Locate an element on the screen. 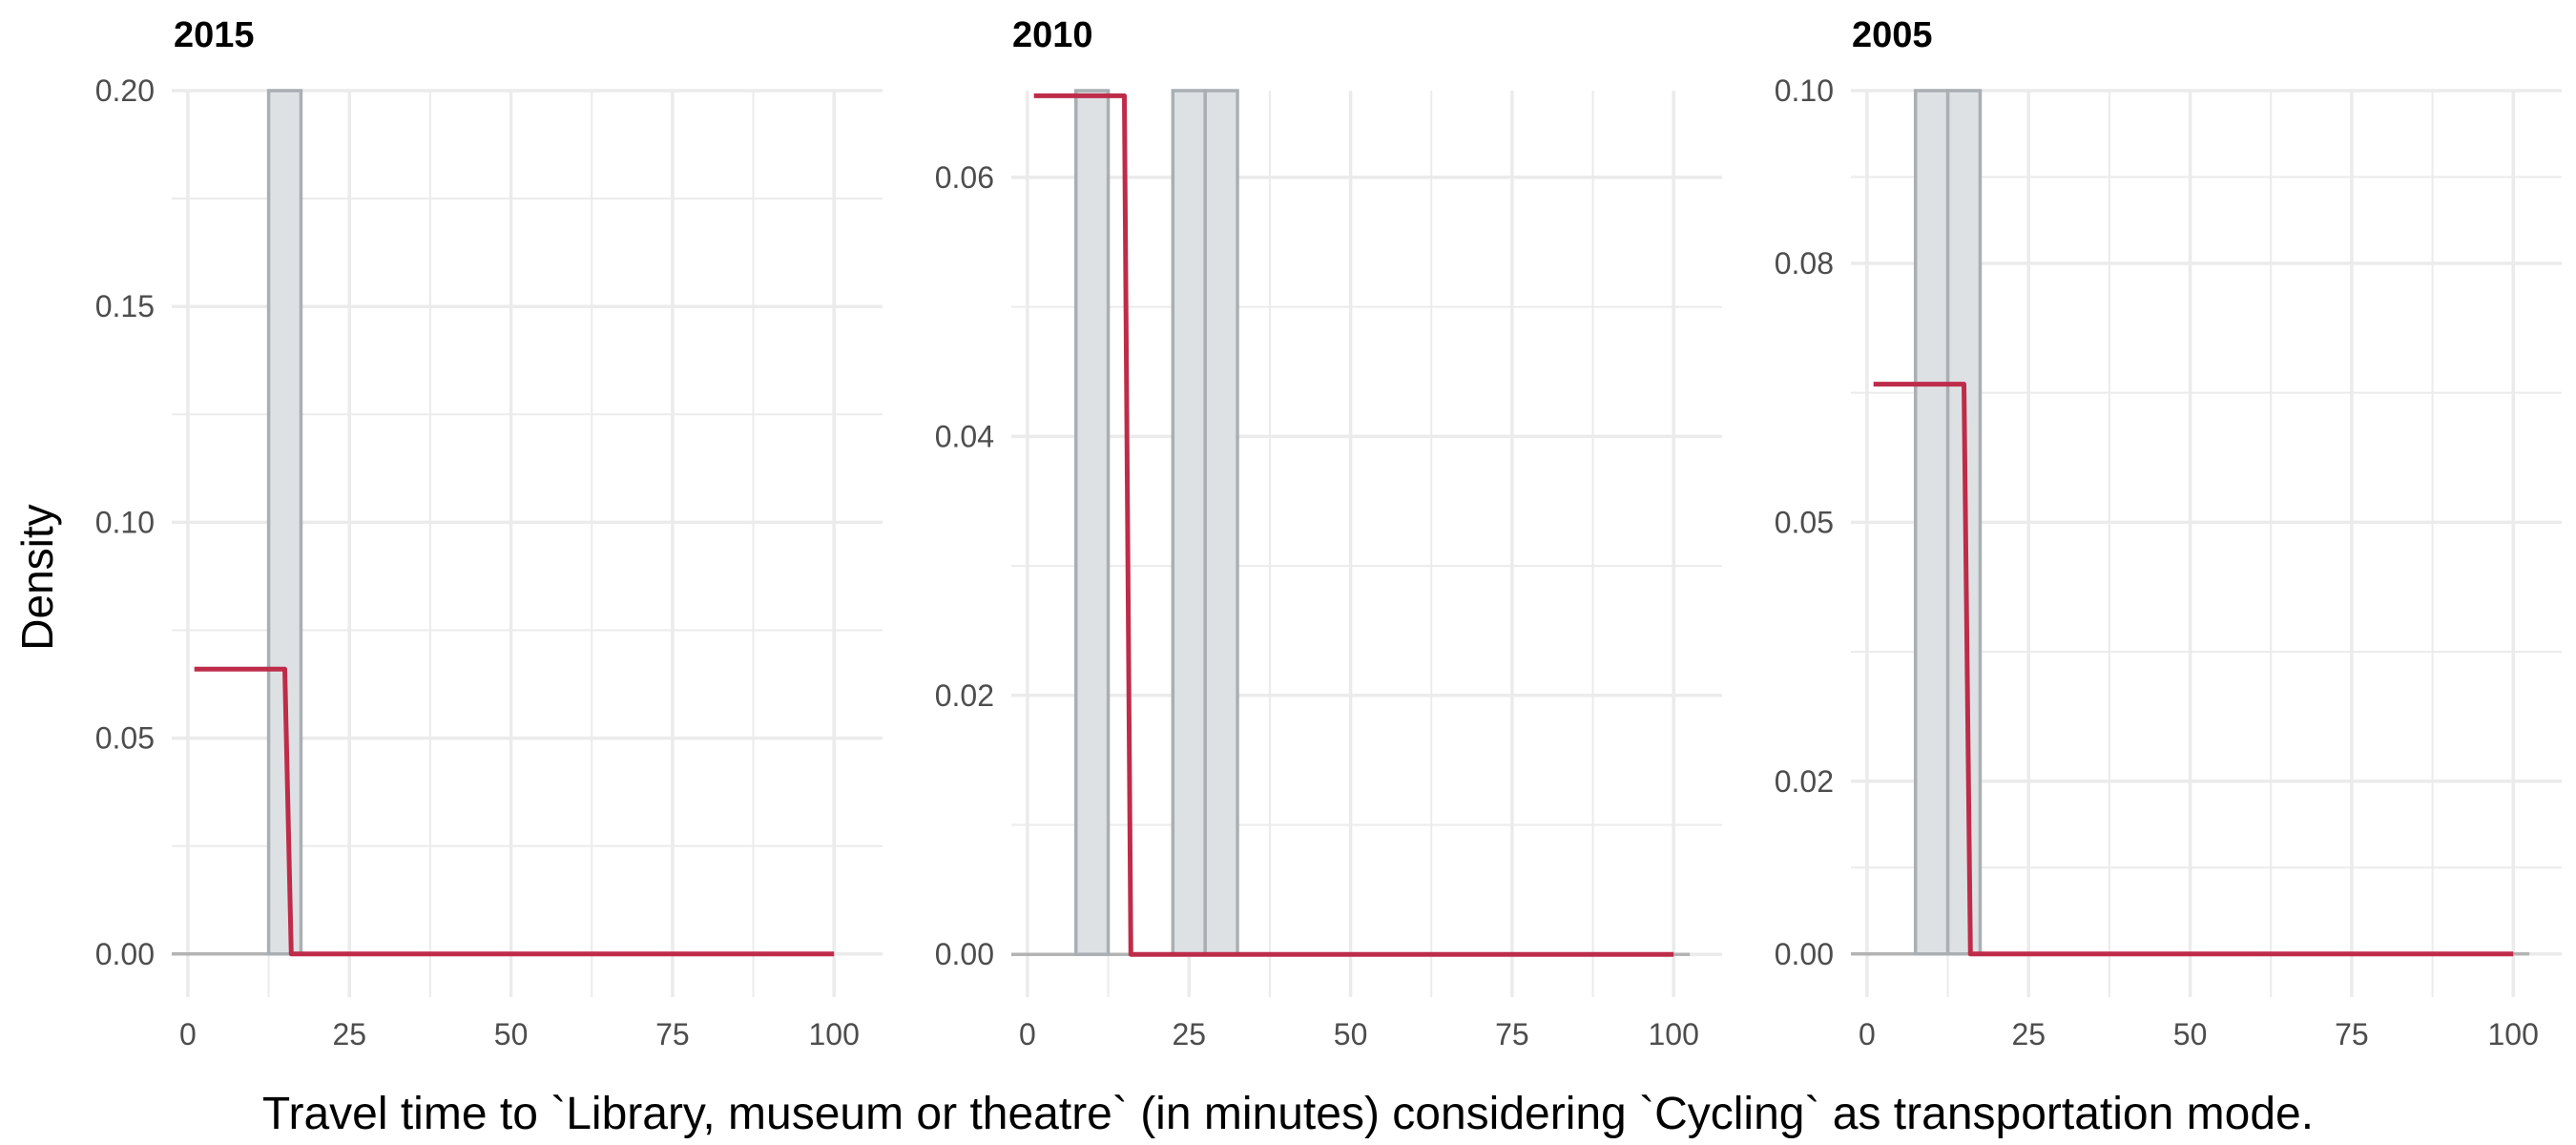 The height and width of the screenshot is (1145, 2576). histogram-bar-2015 is located at coordinates (284, 522).